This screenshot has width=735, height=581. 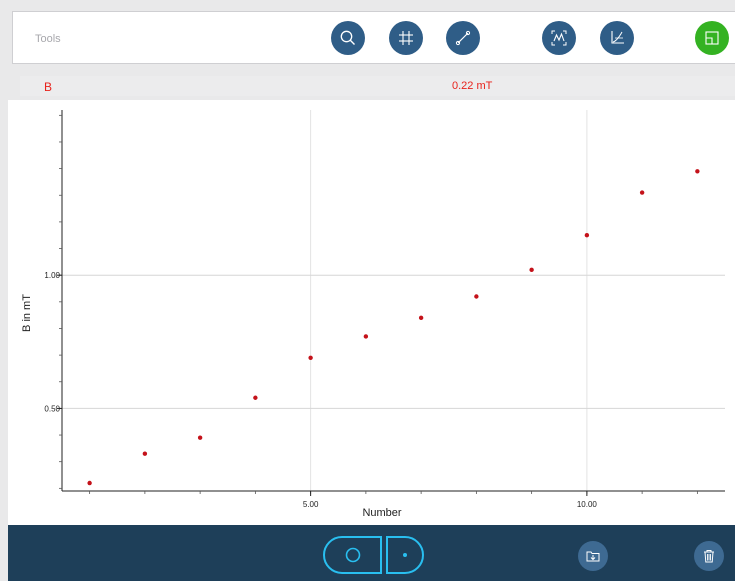 I want to click on y-tick-label: 1.00, so click(x=52, y=275).